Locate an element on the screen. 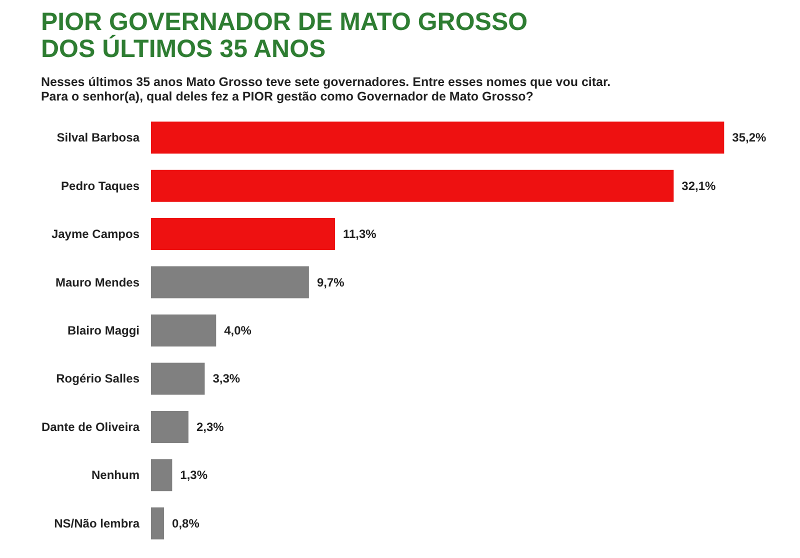  text: DOS ÚLTIMOS 35 ANOS is located at coordinates (183, 49).